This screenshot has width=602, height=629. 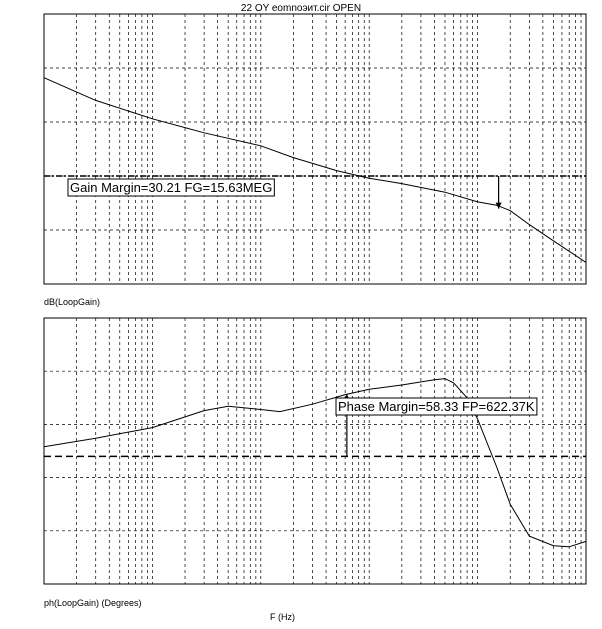 What do you see at coordinates (498, 205) in the screenshot?
I see `annotation-arrow-head` at bounding box center [498, 205].